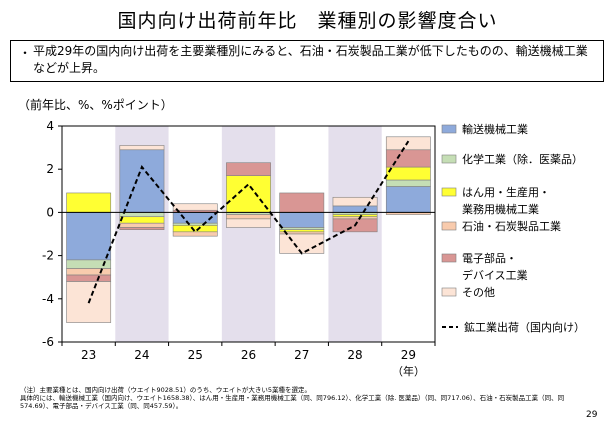  Describe the element at coordinates (495, 129) in the screenshot. I see `legend-label-0-0: 輸送機械工業` at that location.